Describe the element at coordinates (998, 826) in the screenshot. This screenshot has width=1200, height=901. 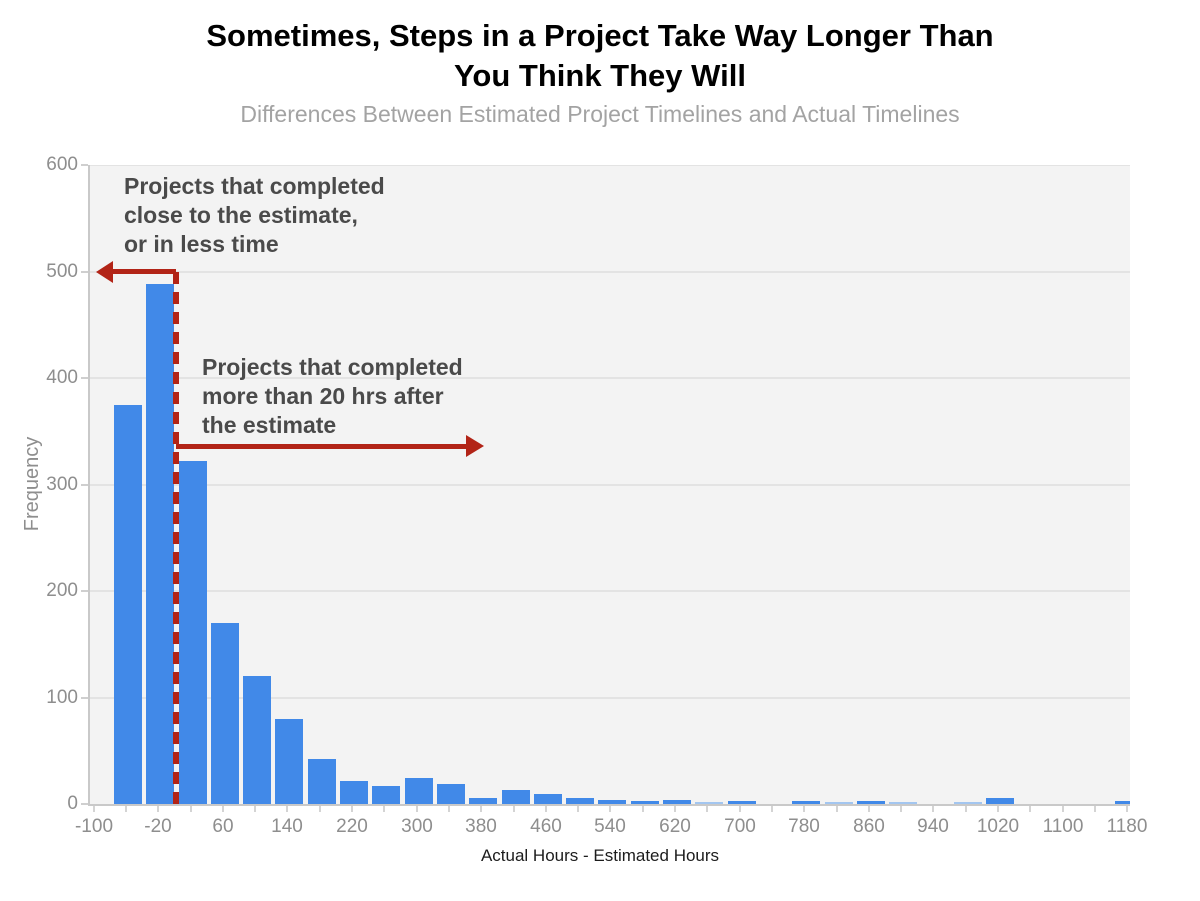
I see `x-tick-label: 1020` at that location.